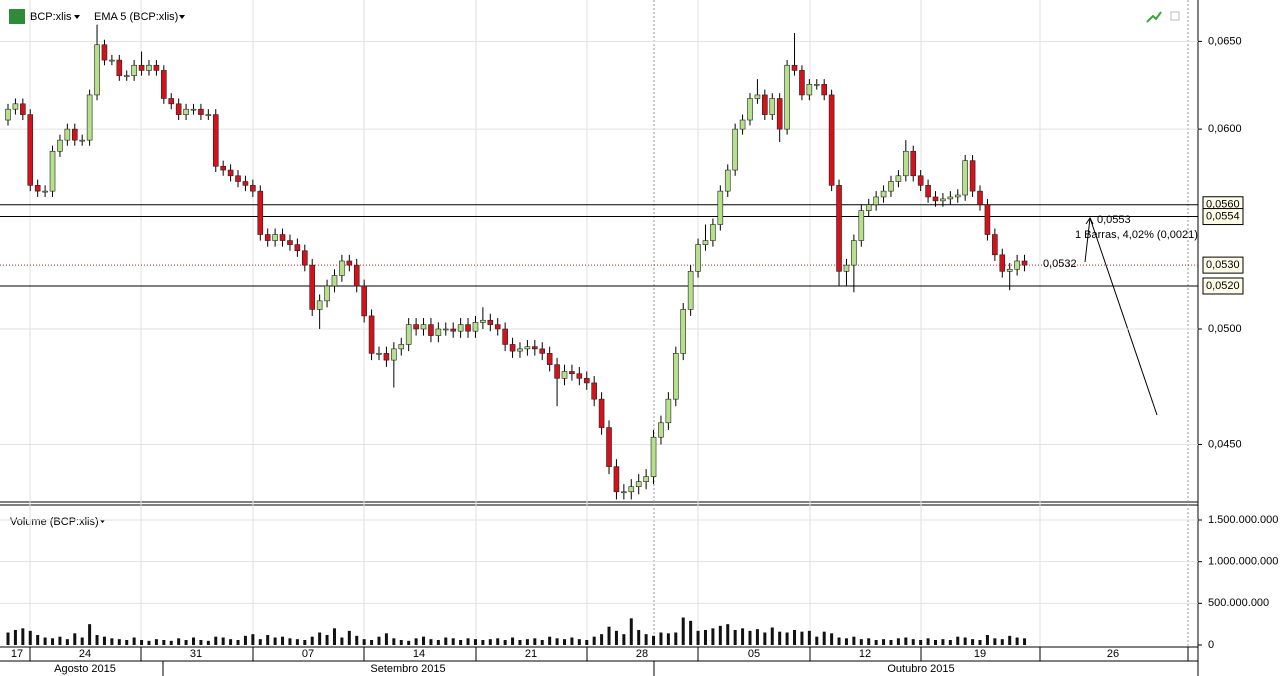 The height and width of the screenshot is (676, 1288). I want to click on symbol-icon, so click(17, 16).